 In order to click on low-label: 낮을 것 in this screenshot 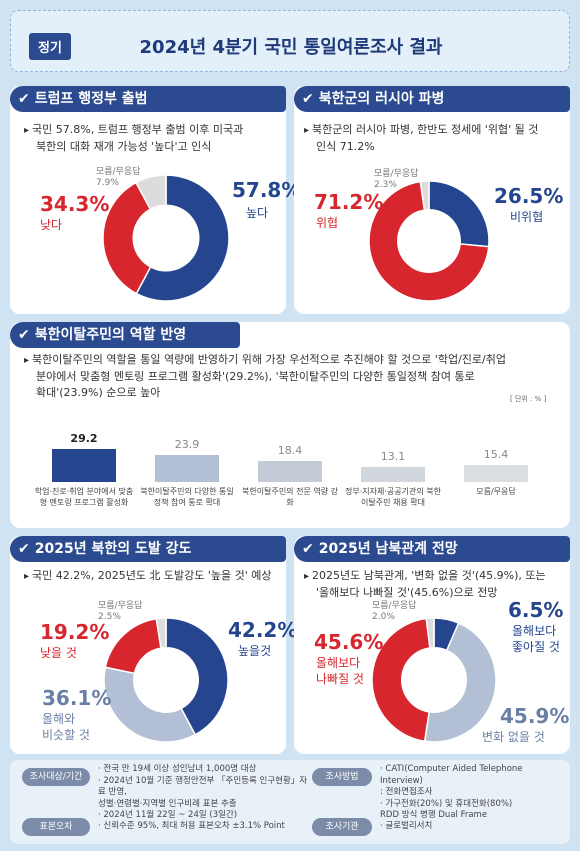, I will do `click(58, 653)`.